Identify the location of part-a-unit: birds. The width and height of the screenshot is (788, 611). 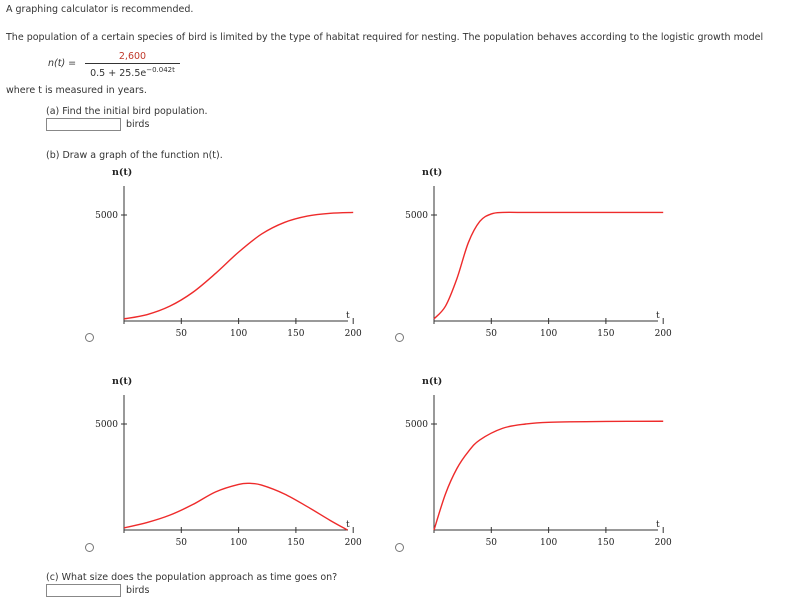
(138, 124).